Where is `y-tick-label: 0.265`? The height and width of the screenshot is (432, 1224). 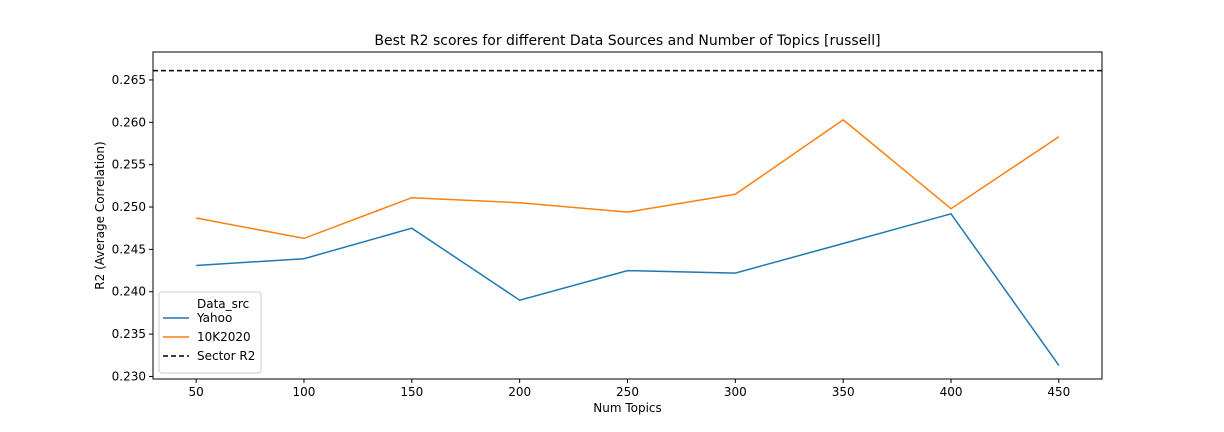 y-tick-label: 0.265 is located at coordinates (129, 80).